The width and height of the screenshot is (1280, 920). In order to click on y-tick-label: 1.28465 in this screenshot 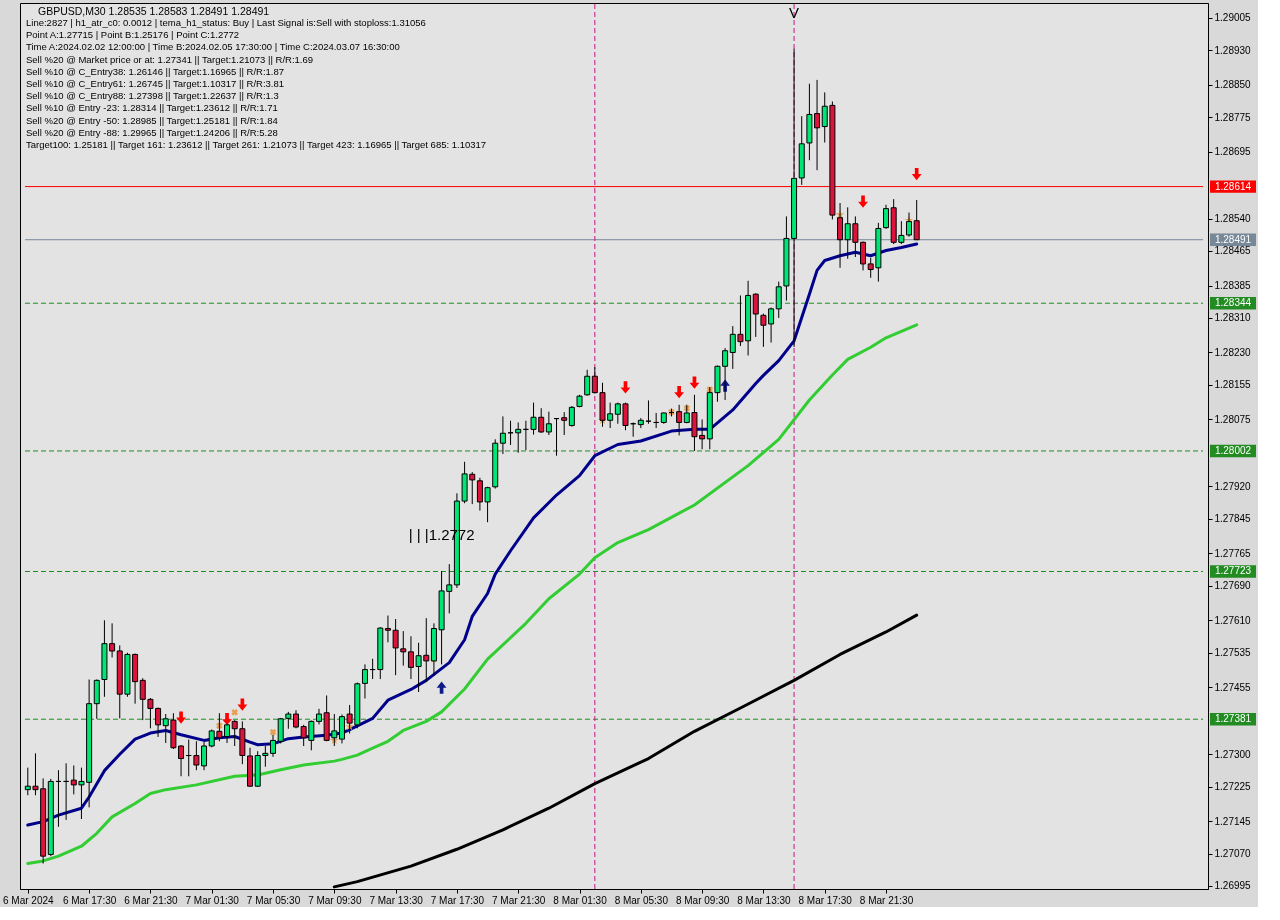, I will do `click(1233, 251)`.